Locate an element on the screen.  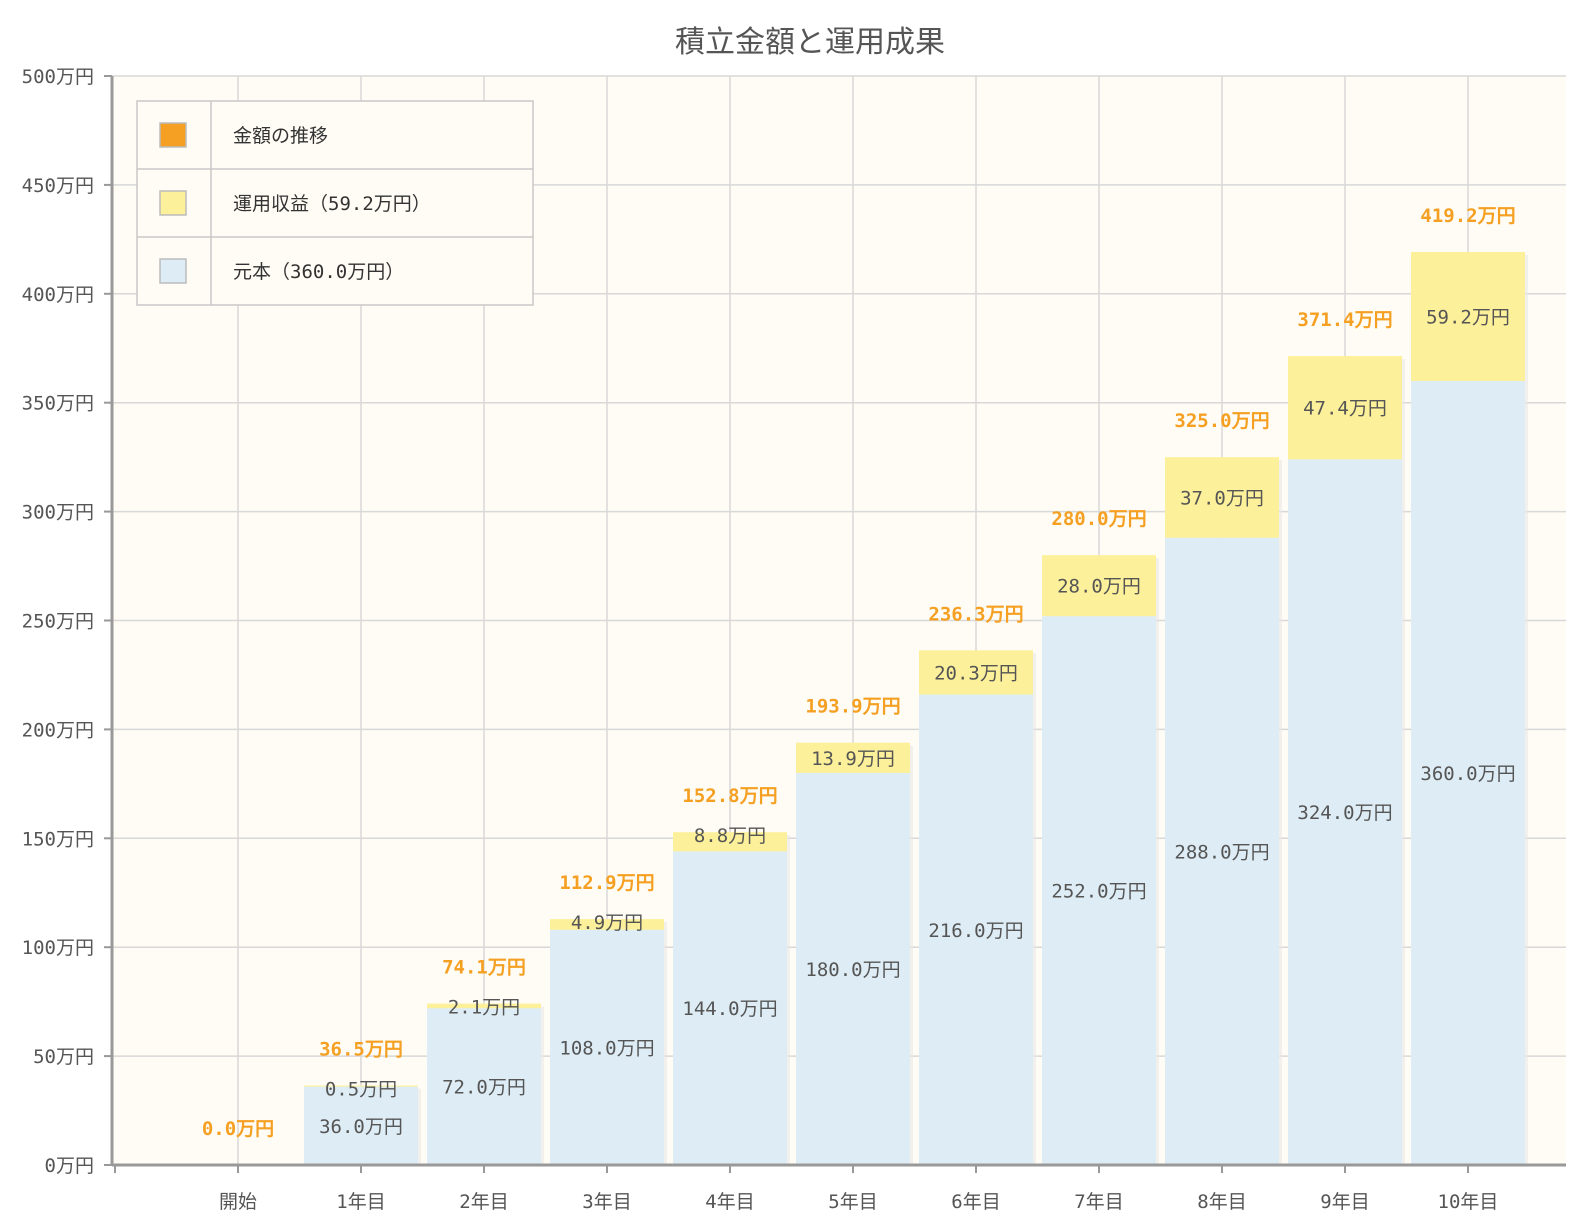
x-tick-label: 4年目 is located at coordinates (729, 1202).